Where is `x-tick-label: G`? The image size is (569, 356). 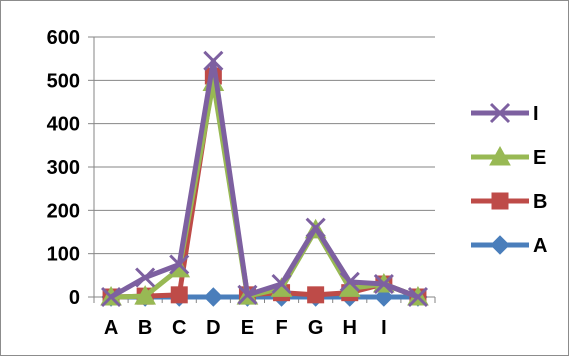
x-tick-label: G is located at coordinates (316, 328).